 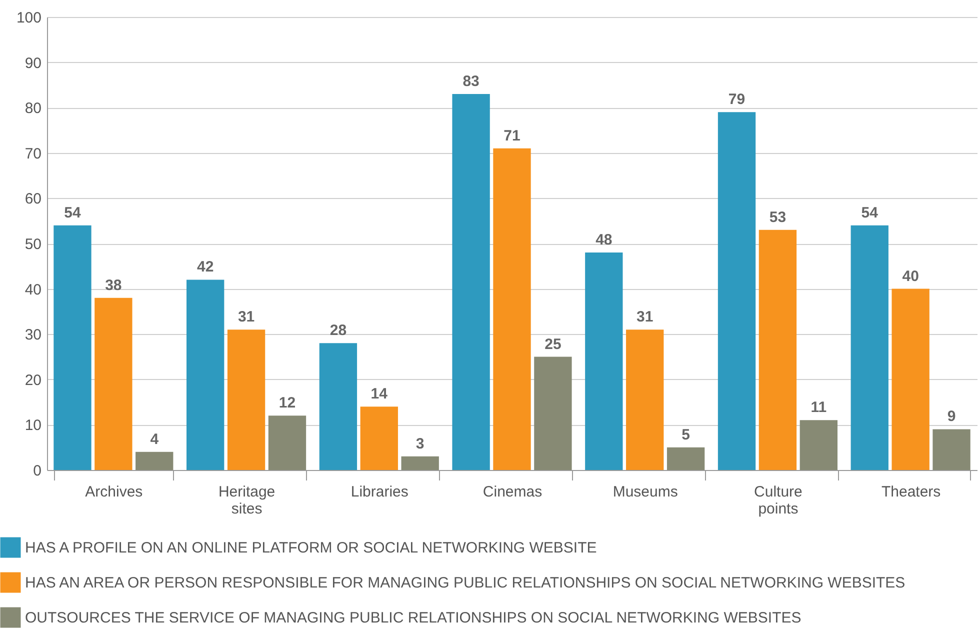 I want to click on data-label: 42, so click(x=205, y=267).